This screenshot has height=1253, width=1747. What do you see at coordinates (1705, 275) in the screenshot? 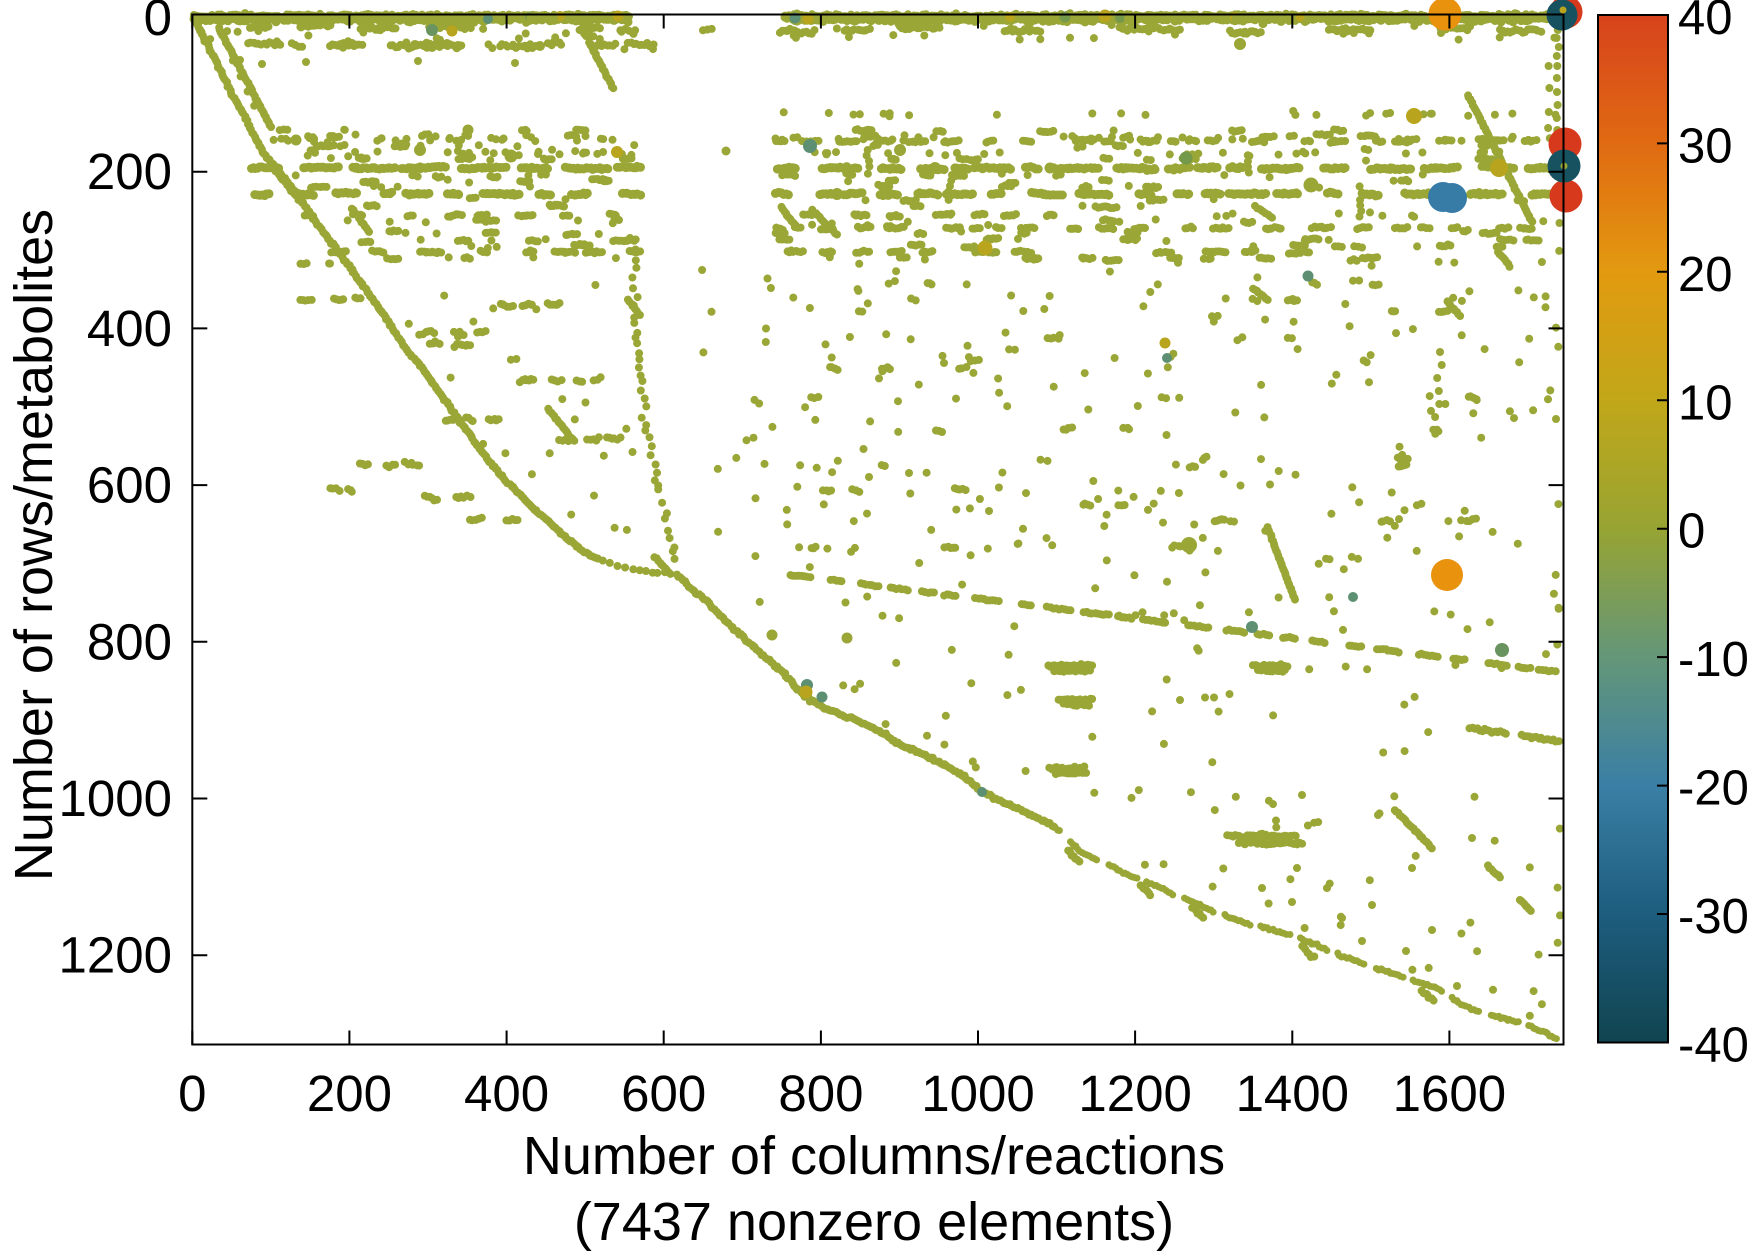
I see `svg-text: 20` at bounding box center [1705, 275].